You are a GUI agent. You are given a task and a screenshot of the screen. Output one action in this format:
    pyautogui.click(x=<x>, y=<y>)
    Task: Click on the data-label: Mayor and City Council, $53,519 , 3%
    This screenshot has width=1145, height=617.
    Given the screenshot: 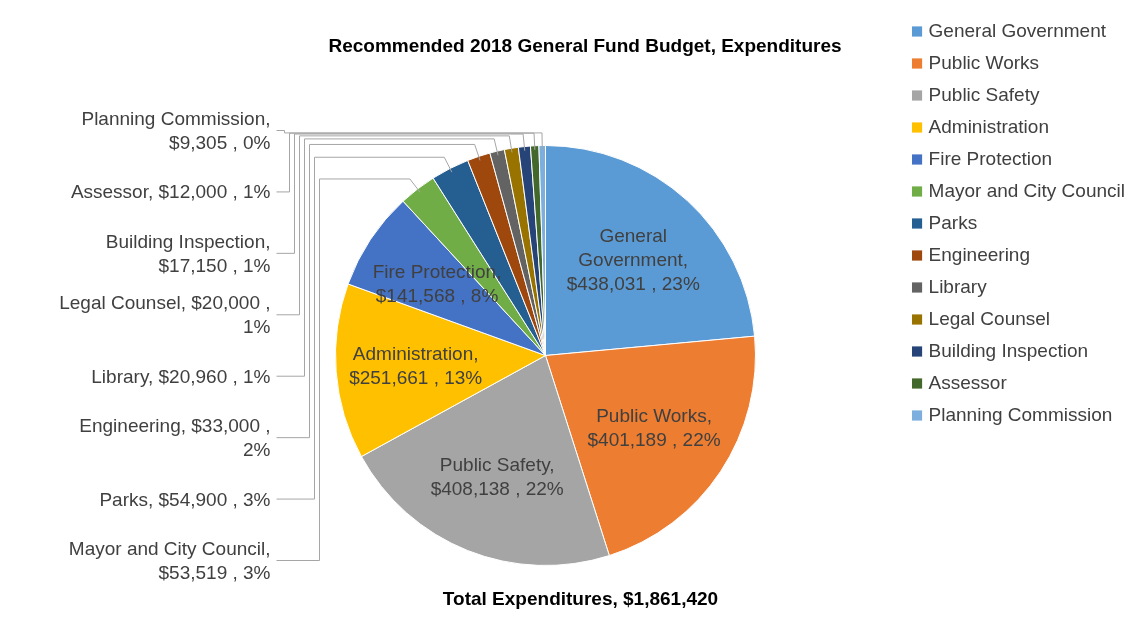 What is the action you would take?
    pyautogui.click(x=169, y=560)
    